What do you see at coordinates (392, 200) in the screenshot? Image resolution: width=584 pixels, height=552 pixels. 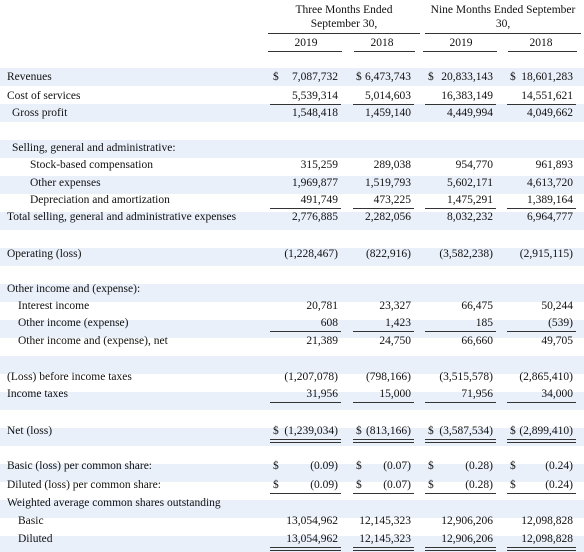 I see `cell-value: 473,225` at bounding box center [392, 200].